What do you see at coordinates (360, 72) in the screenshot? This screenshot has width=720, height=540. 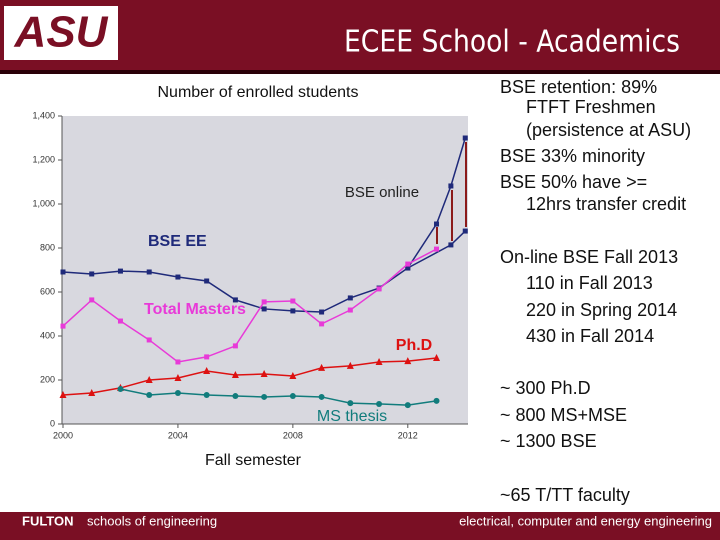 I see `header-rule` at bounding box center [360, 72].